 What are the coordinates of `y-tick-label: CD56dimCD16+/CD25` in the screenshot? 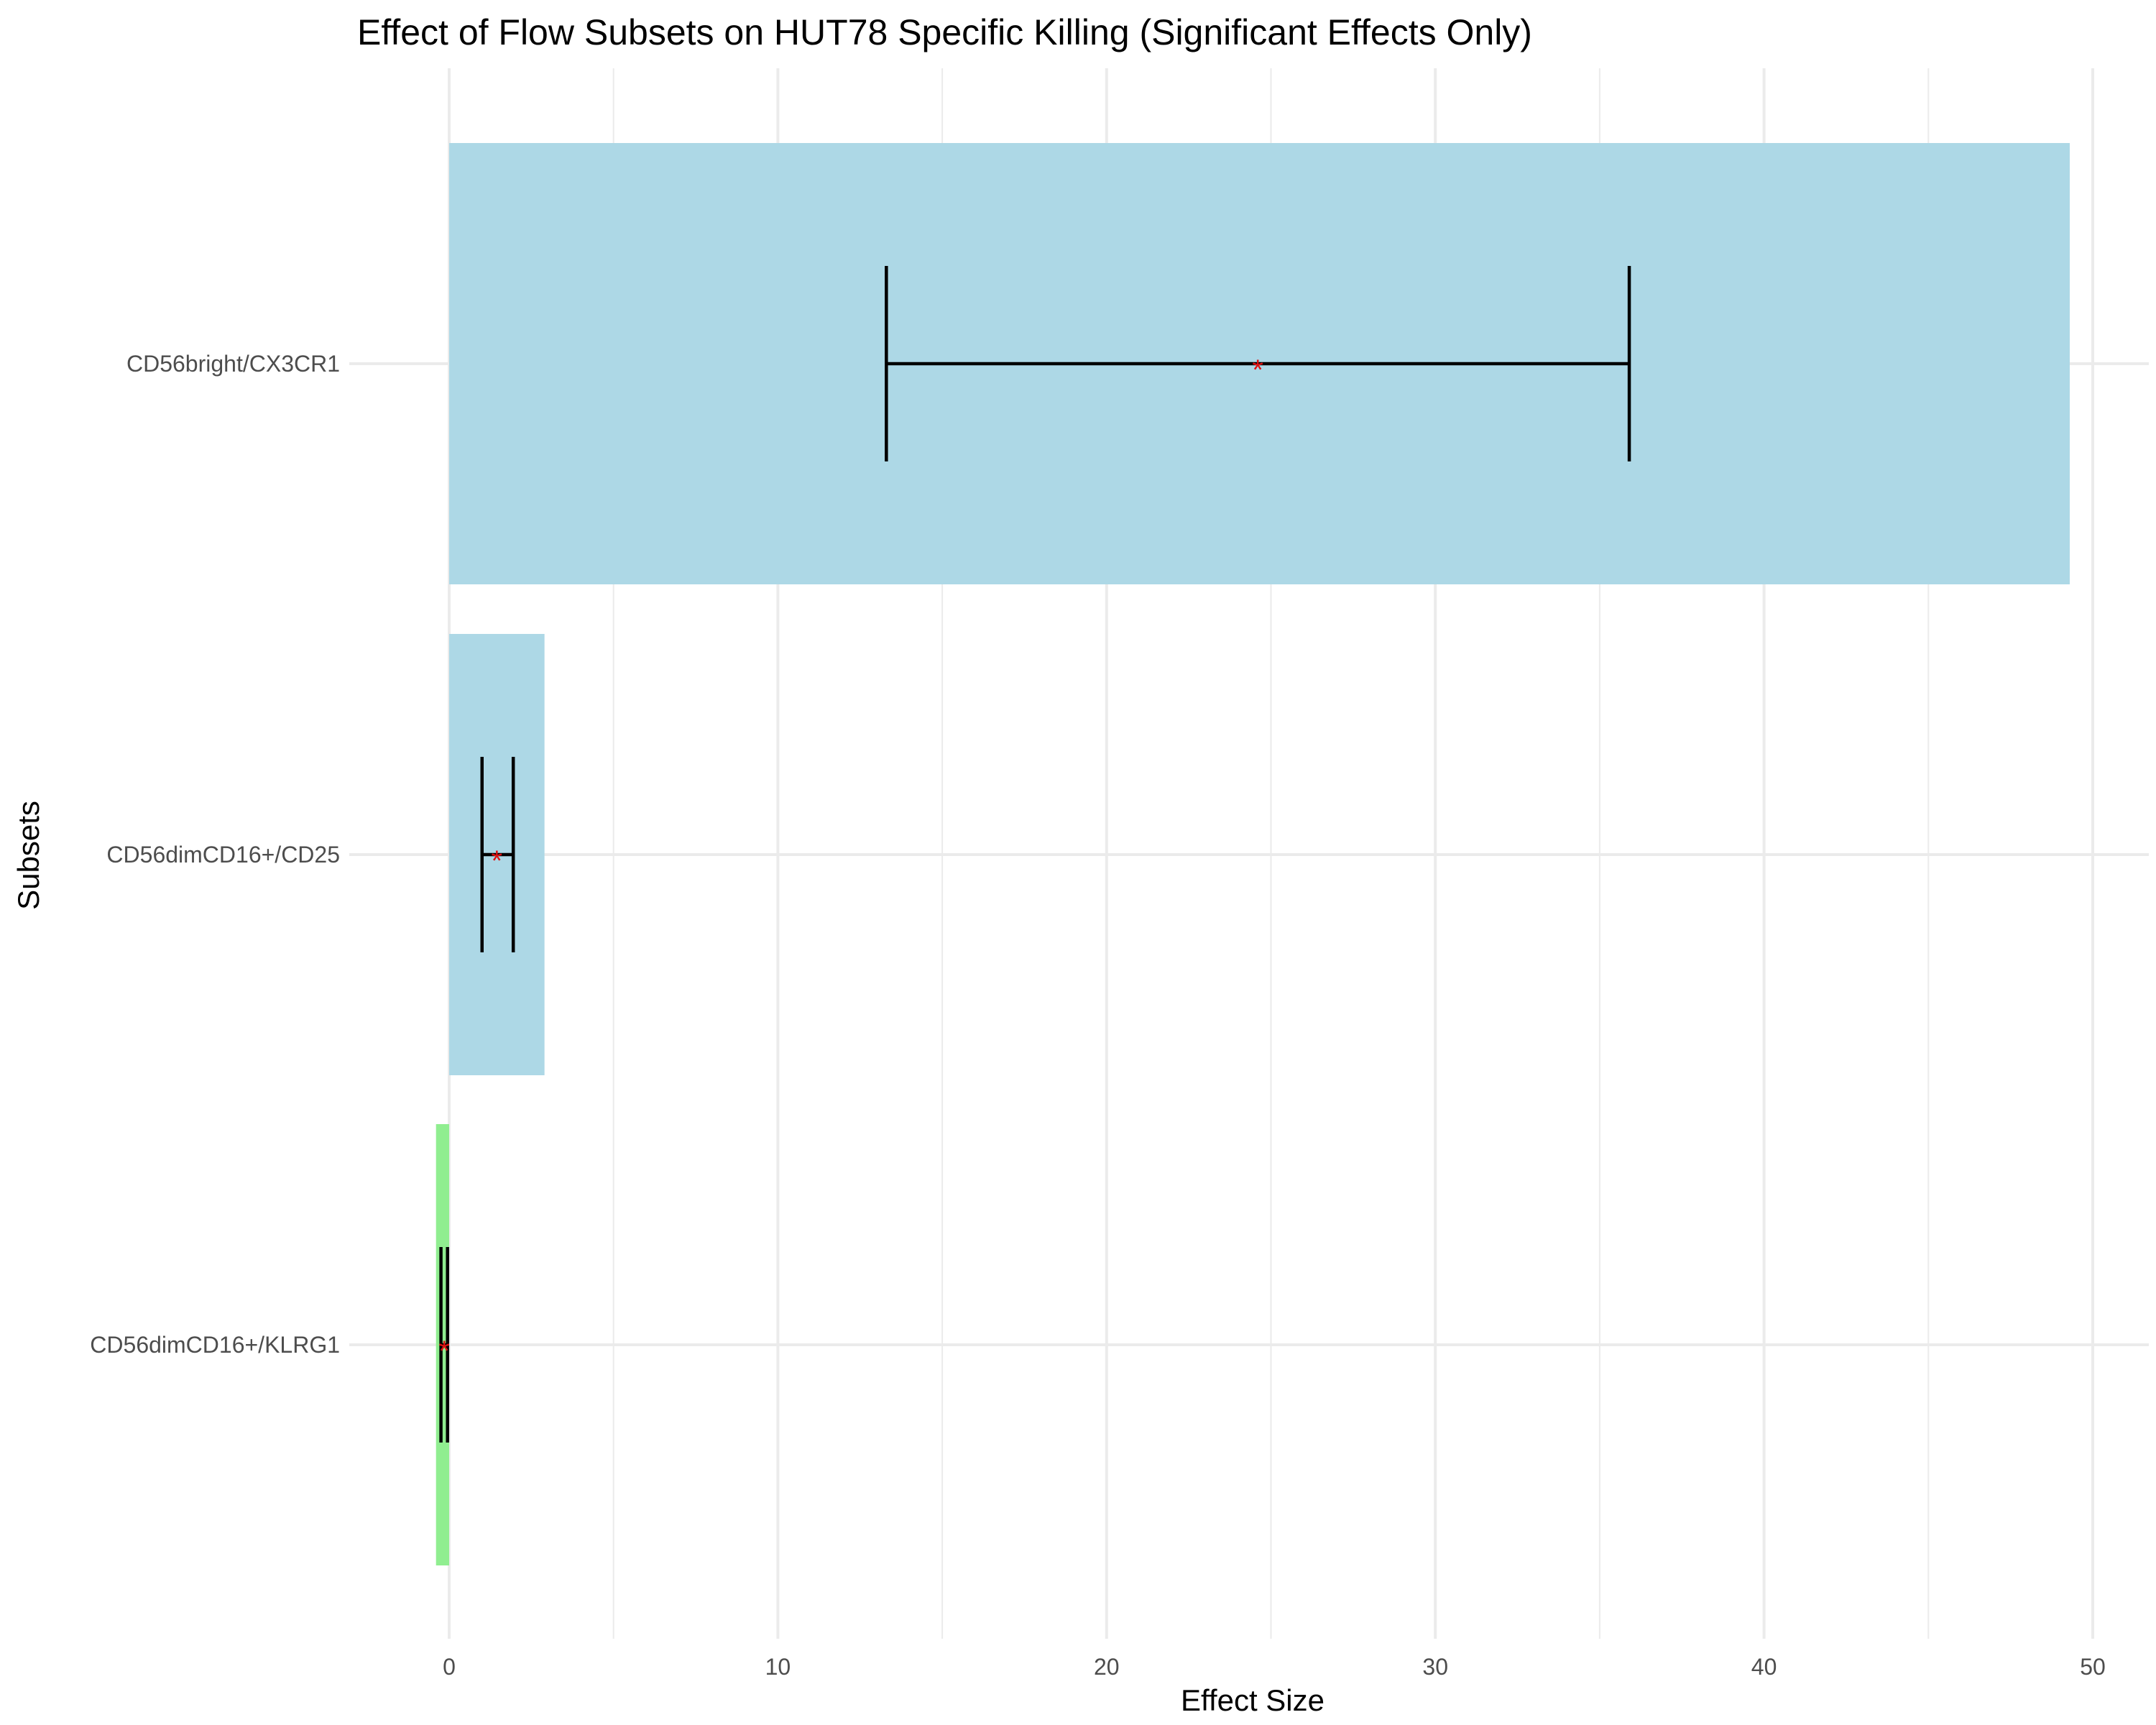 It's located at (223, 855).